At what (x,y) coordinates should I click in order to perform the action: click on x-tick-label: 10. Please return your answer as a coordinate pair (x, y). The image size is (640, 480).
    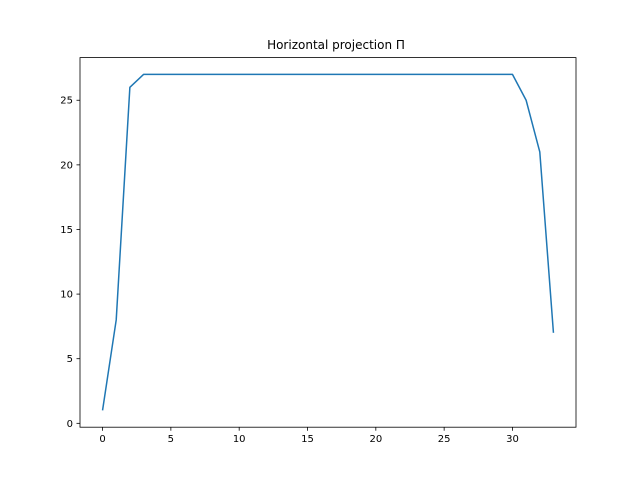
    Looking at the image, I should click on (239, 439).